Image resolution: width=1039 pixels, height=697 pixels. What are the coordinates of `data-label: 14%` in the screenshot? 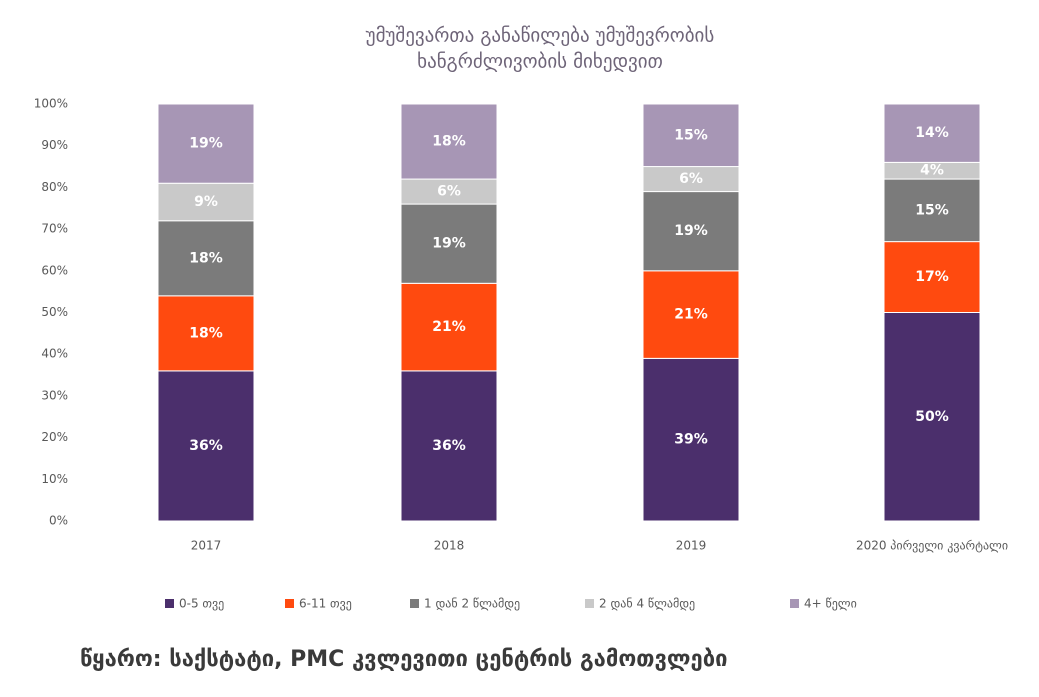 It's located at (932, 133).